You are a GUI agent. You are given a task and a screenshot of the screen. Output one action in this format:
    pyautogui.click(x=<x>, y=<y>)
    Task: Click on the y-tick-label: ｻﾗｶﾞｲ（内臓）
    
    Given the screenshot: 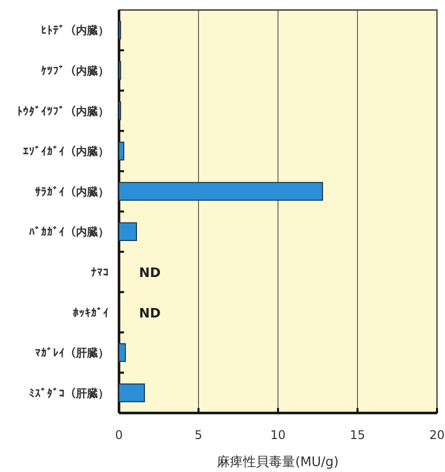 What is the action you would take?
    pyautogui.click(x=72, y=191)
    